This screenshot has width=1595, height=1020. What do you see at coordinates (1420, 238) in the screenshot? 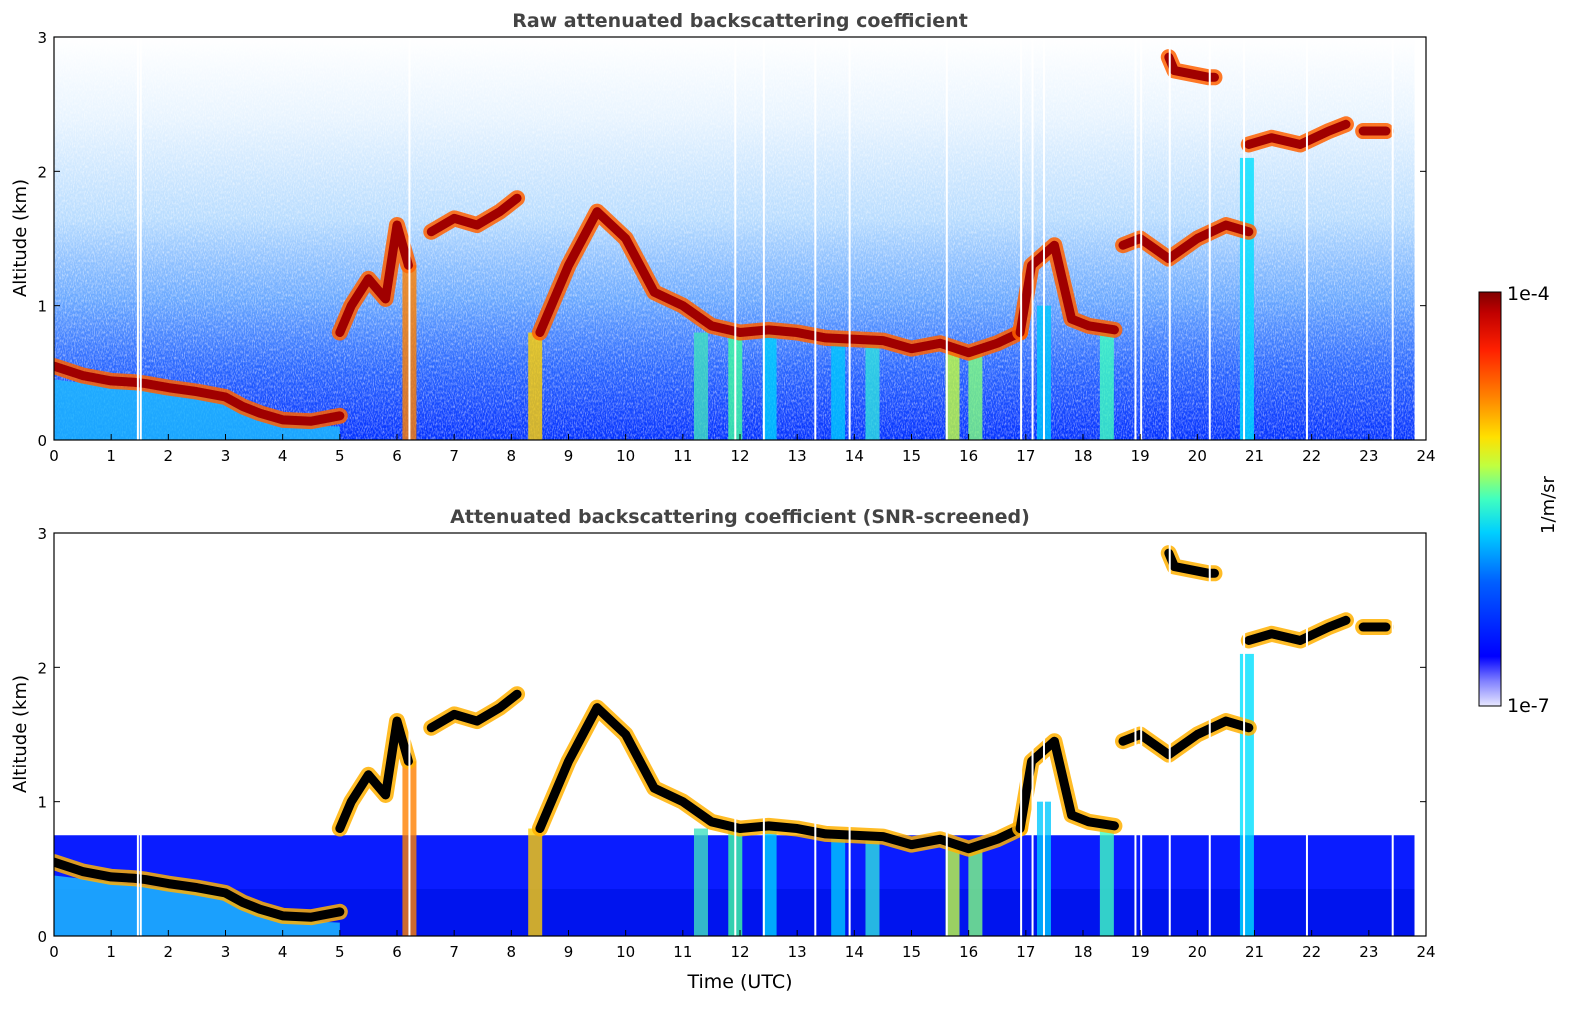
I see `raw-no-data-region` at bounding box center [1420, 238].